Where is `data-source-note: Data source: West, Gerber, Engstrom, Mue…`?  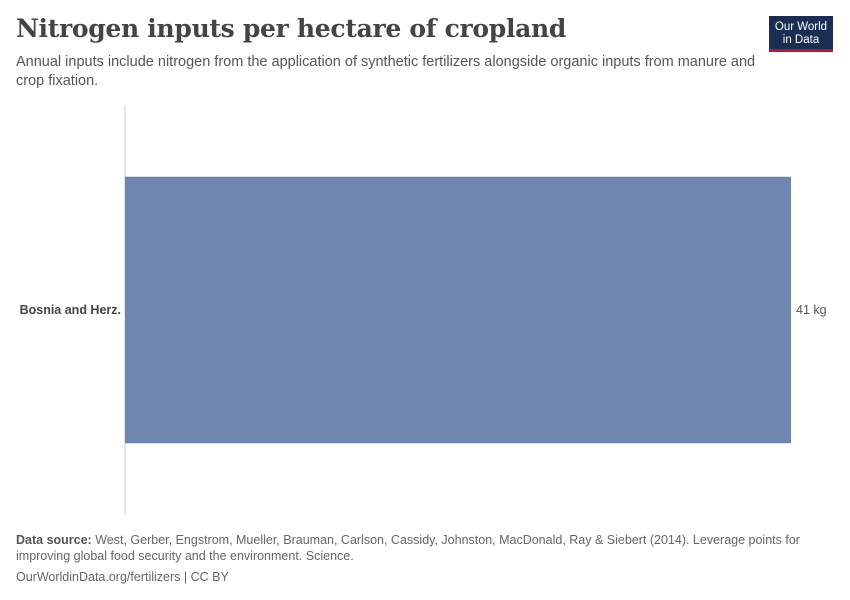 data-source-note: Data source: West, Gerber, Engstrom, Mue… is located at coordinates (411, 548).